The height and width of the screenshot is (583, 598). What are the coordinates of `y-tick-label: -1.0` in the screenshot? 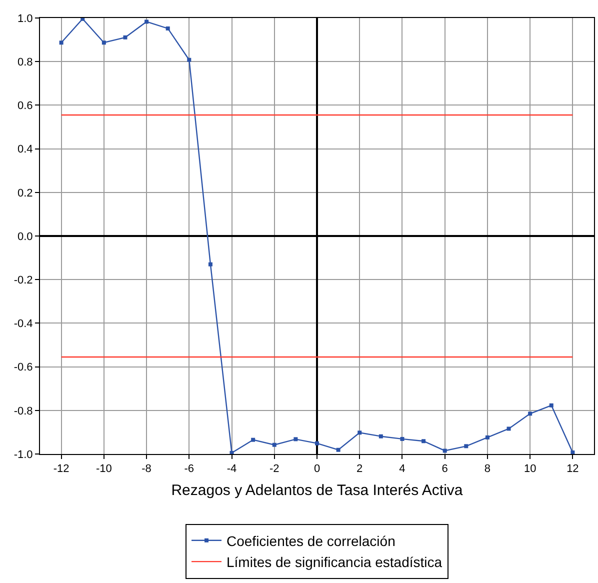 It's located at (23, 454).